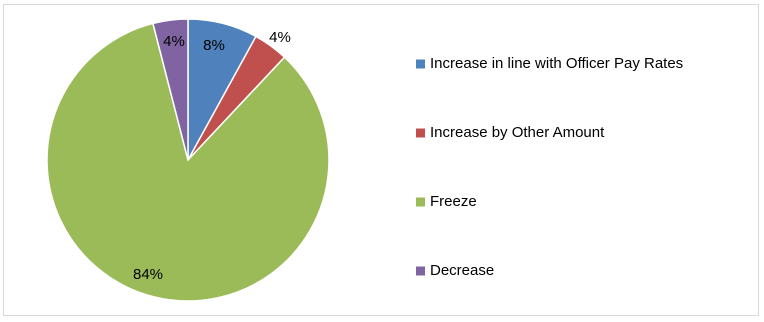 This screenshot has height=322, width=764. What do you see at coordinates (556, 63) in the screenshot?
I see `legend-label-increase-officer-pay-rates: Increase in line with Officer Pay Rates` at bounding box center [556, 63].